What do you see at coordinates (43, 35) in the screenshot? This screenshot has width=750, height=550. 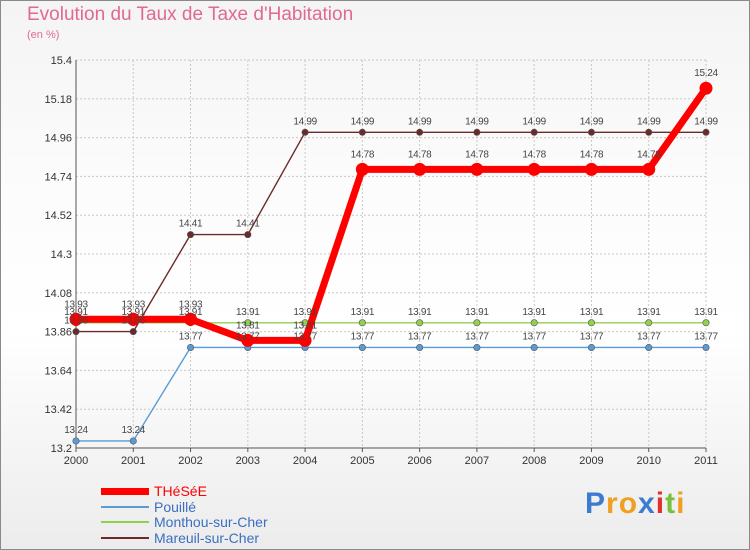 I see `chart-unit: (en %)` at bounding box center [43, 35].